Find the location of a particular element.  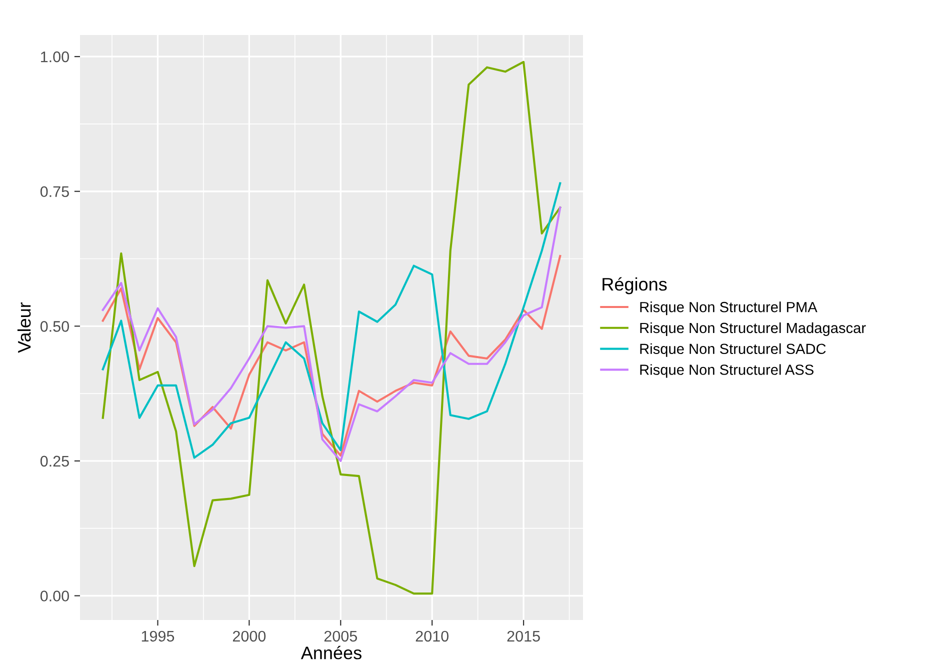

legend-title: Régions is located at coordinates (634, 285).